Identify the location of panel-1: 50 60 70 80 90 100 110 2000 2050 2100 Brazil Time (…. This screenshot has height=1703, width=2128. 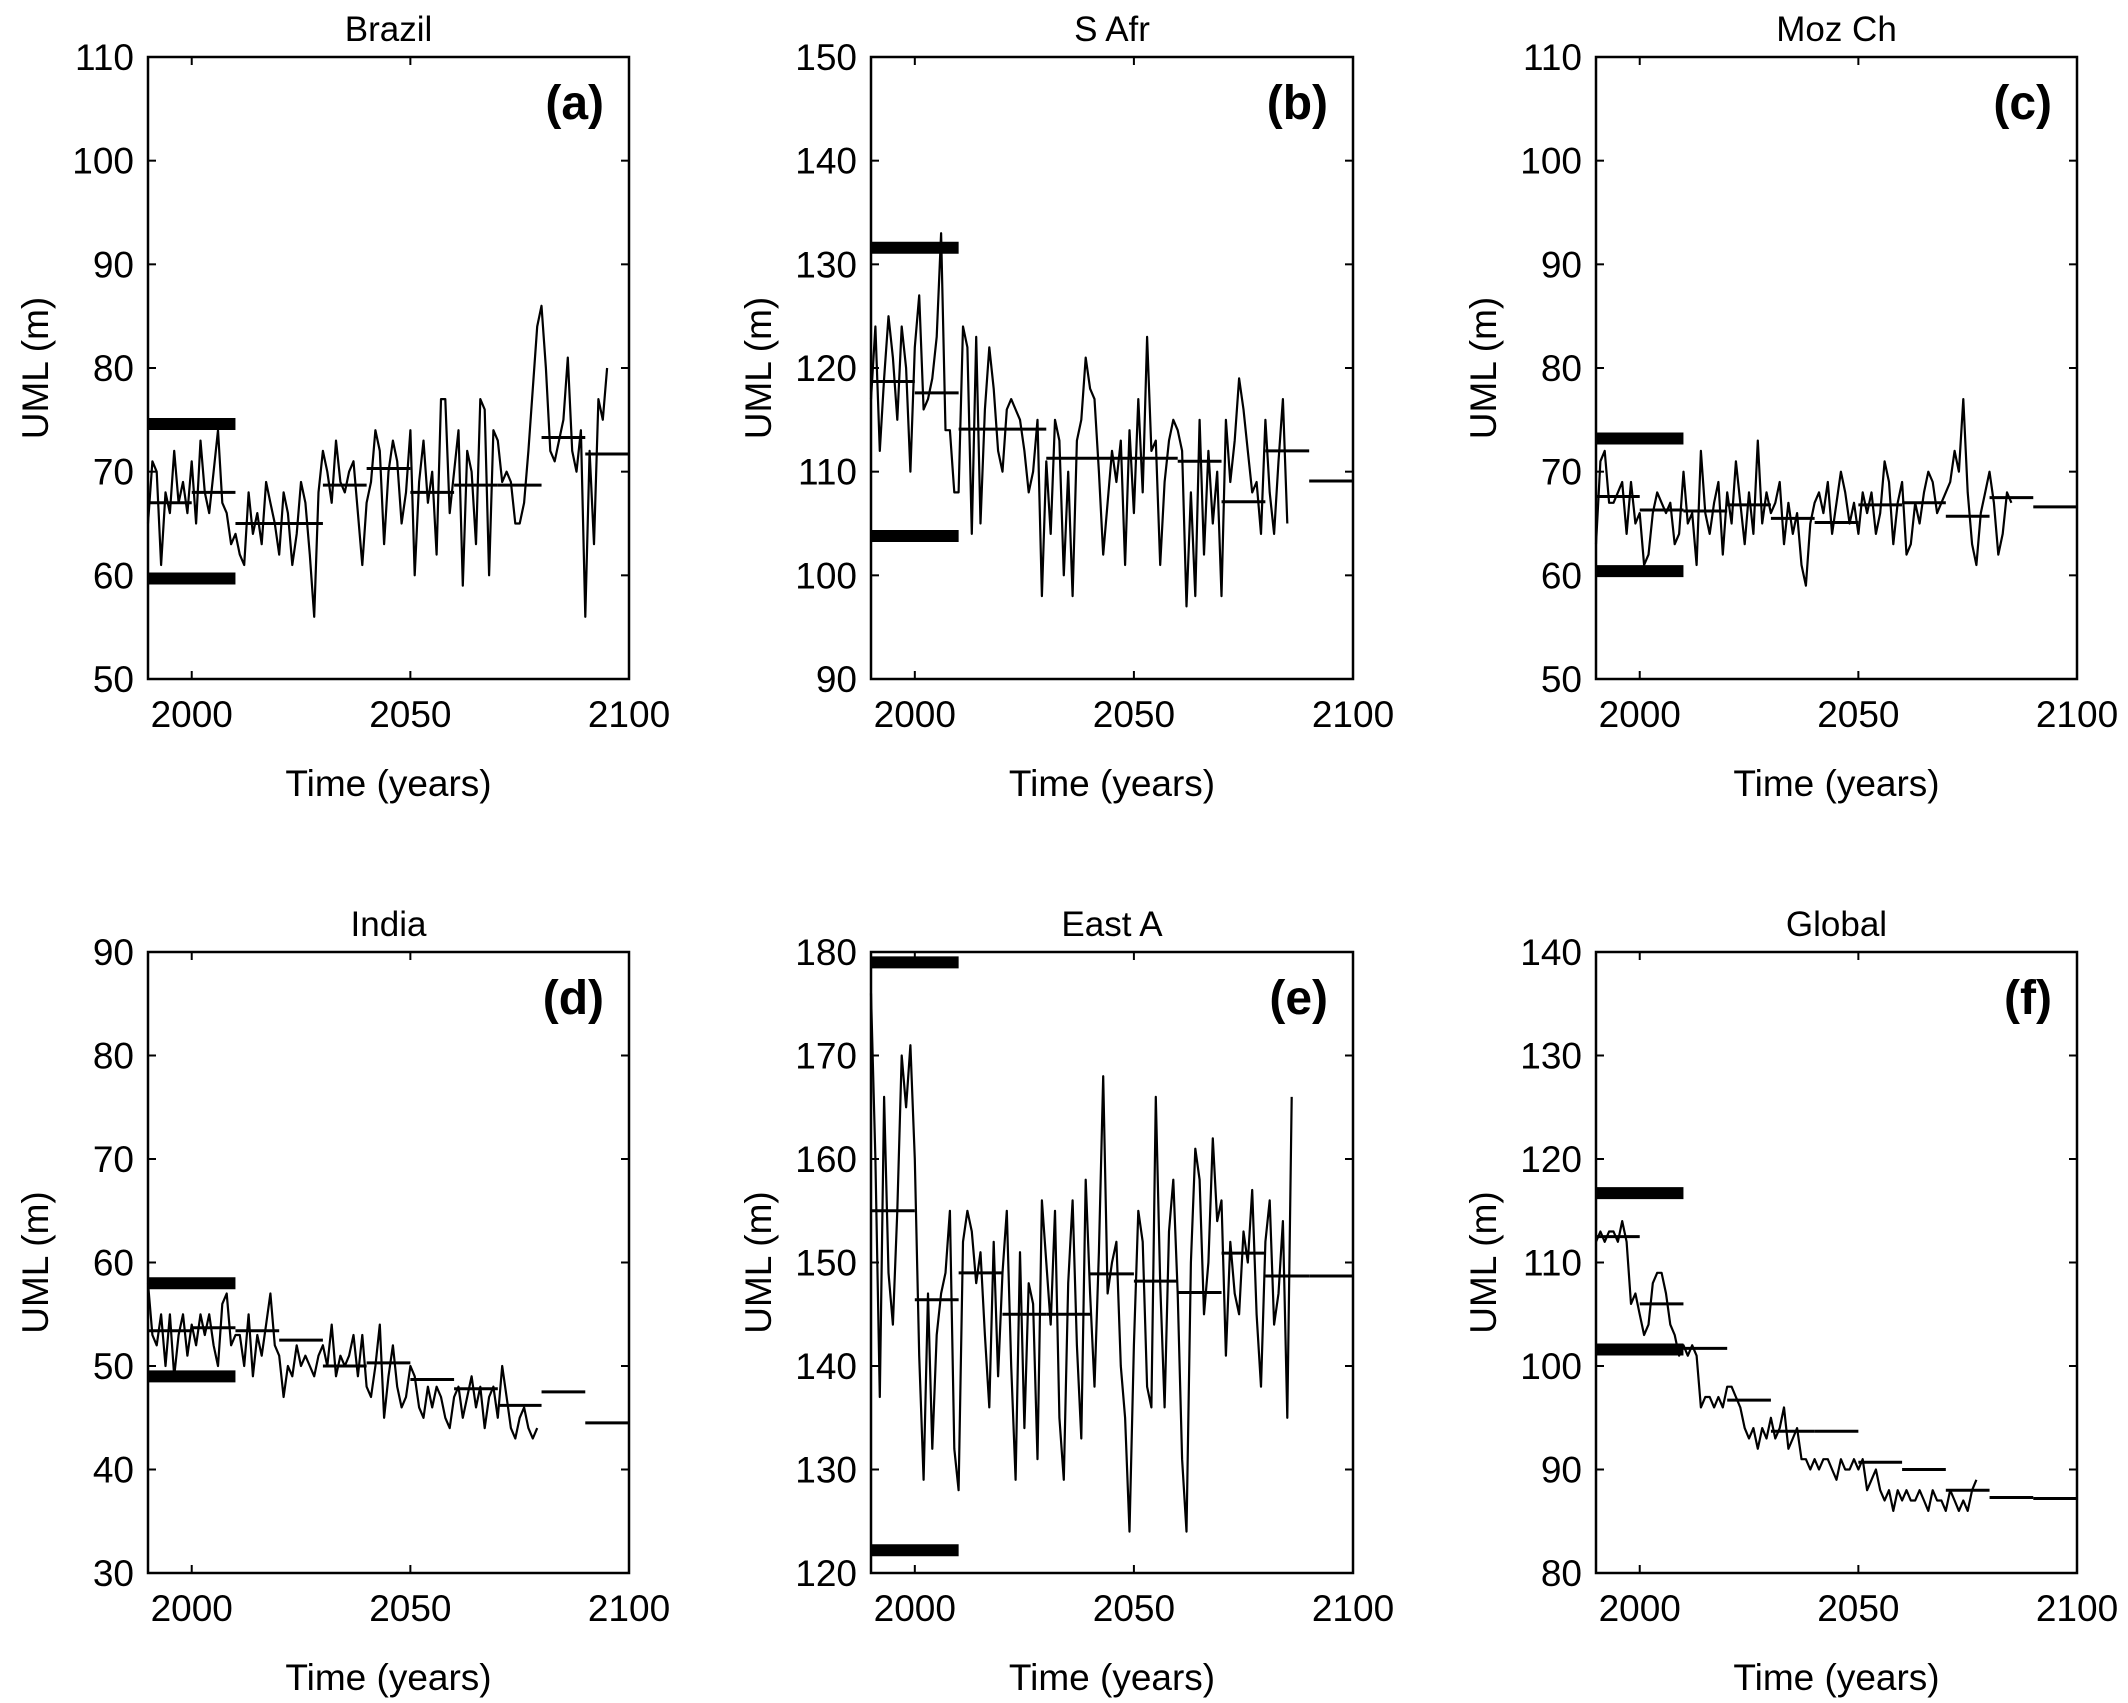
(342, 407).